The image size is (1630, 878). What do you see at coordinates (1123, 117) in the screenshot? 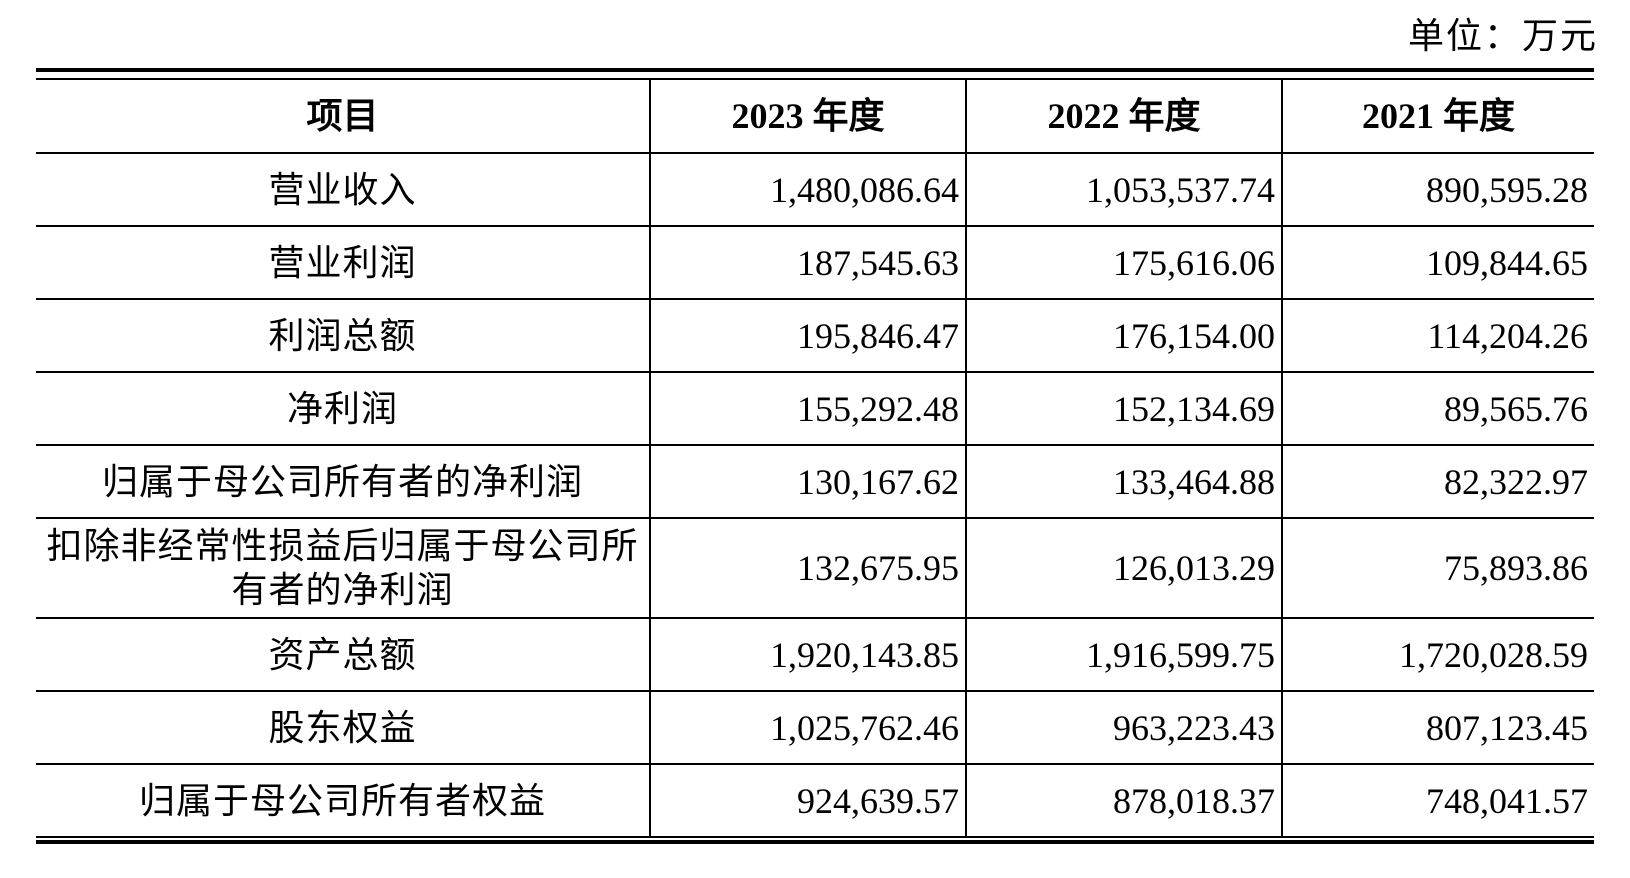
I see `header-2022: 2022 年度` at bounding box center [1123, 117].